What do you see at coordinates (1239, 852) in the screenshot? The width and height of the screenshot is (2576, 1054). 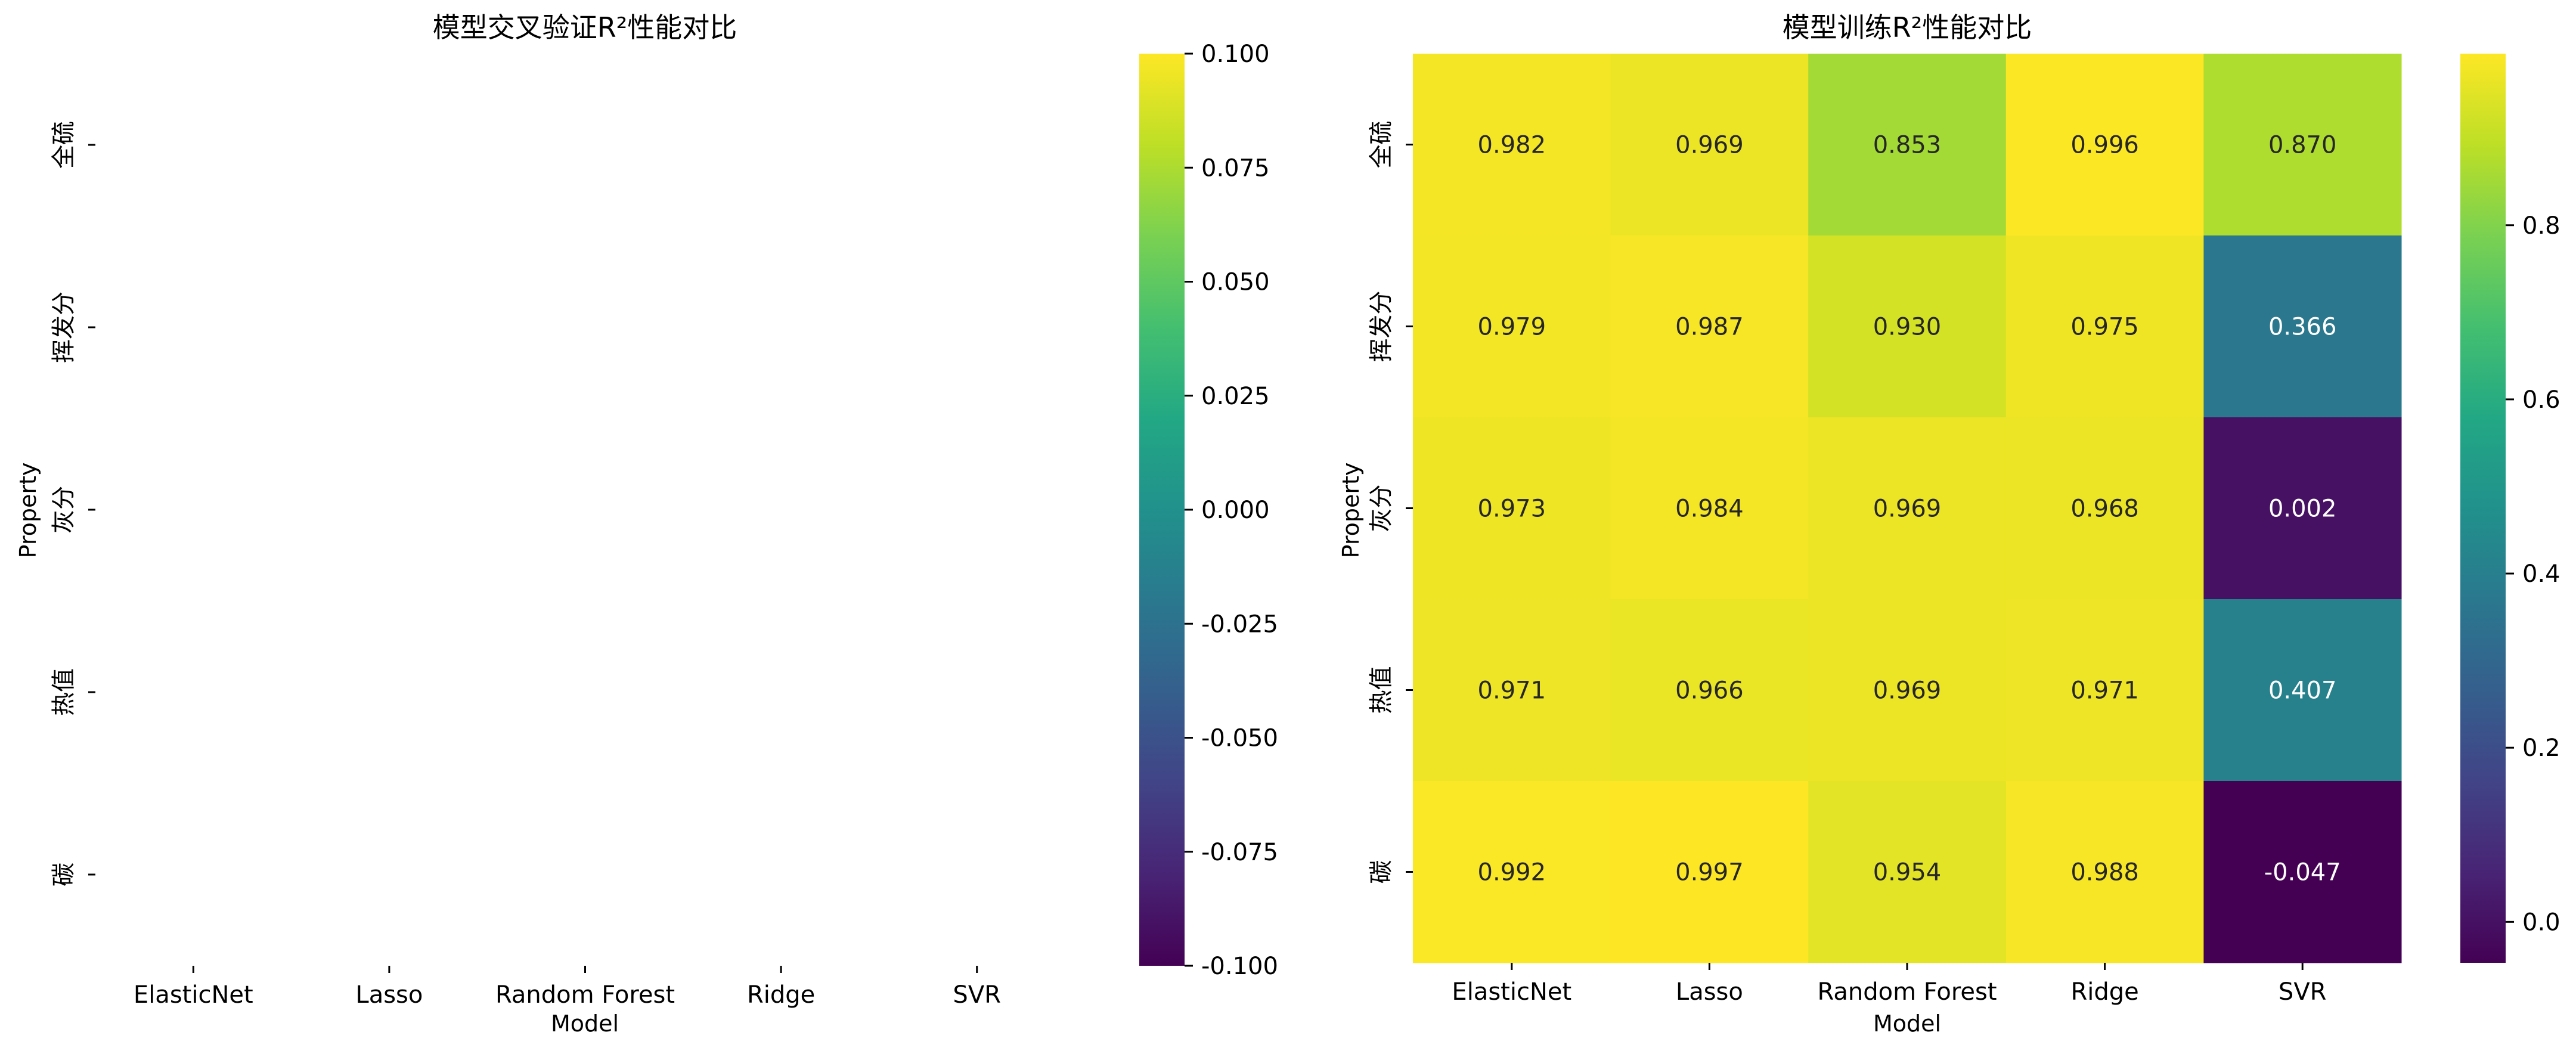 I see `colorbar-tick-label: -0.075` at bounding box center [1239, 852].